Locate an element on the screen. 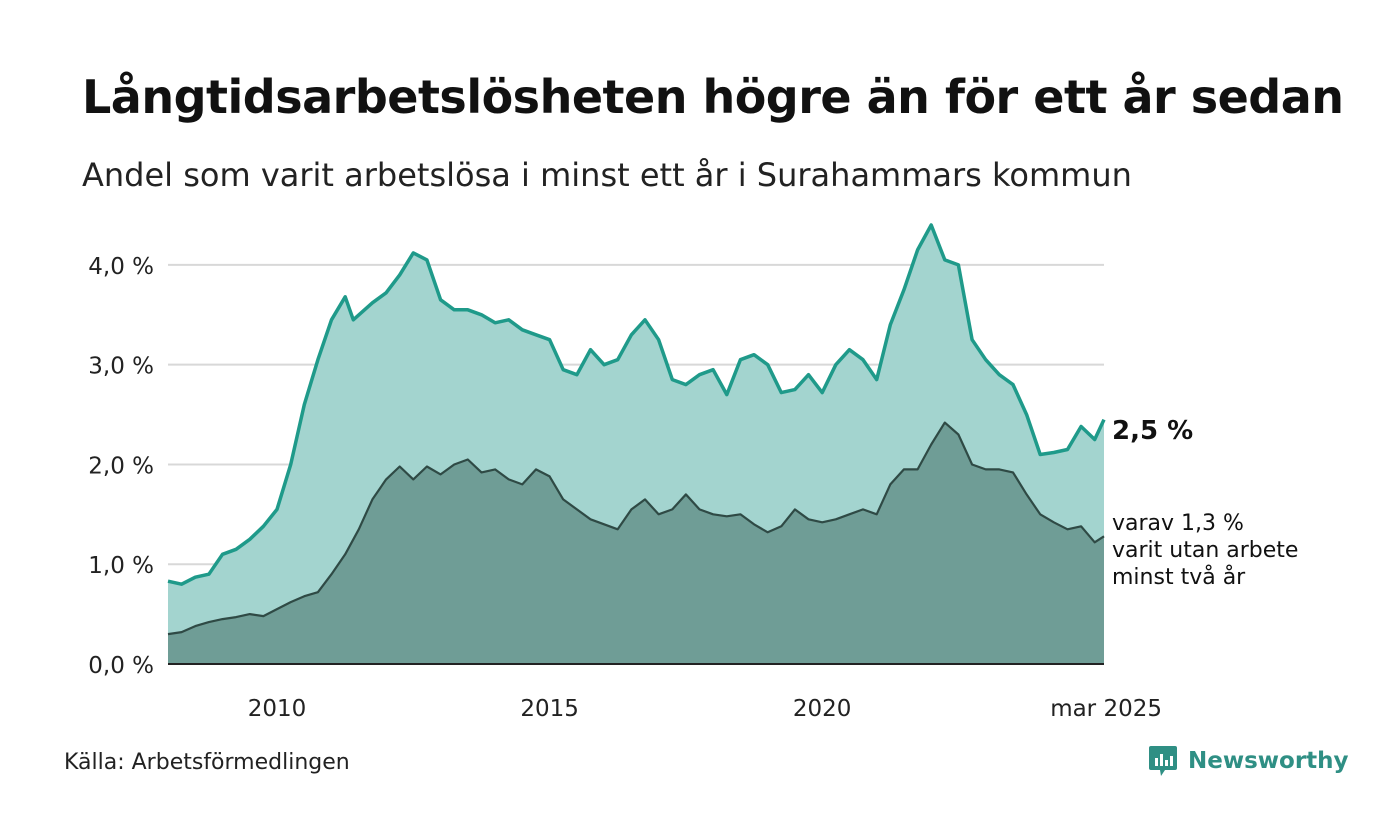  y-tick-label: 2,0 % is located at coordinates (121, 466).